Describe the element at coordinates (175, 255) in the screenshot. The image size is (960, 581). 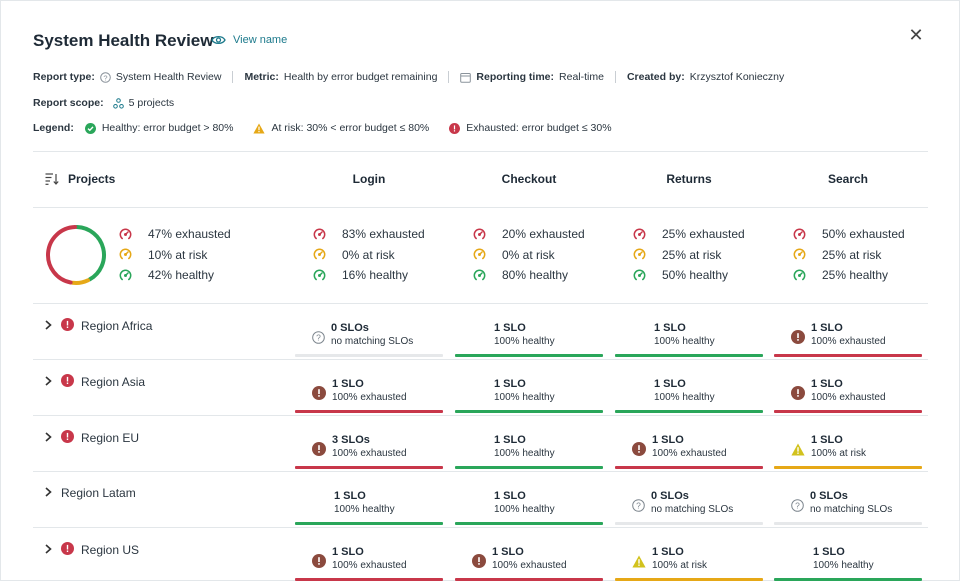
I see `summary-at-risk: 10% at risk` at that location.